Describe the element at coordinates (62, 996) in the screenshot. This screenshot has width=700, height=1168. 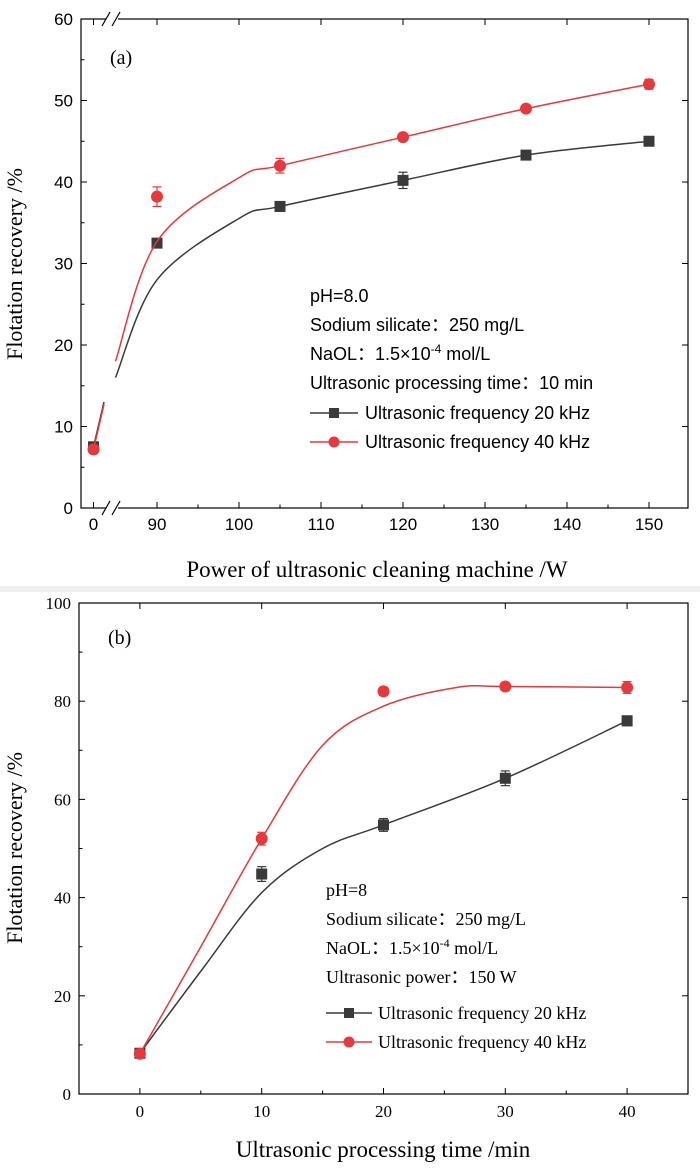
I see `panel-b-ytick-label-1: 20` at that location.